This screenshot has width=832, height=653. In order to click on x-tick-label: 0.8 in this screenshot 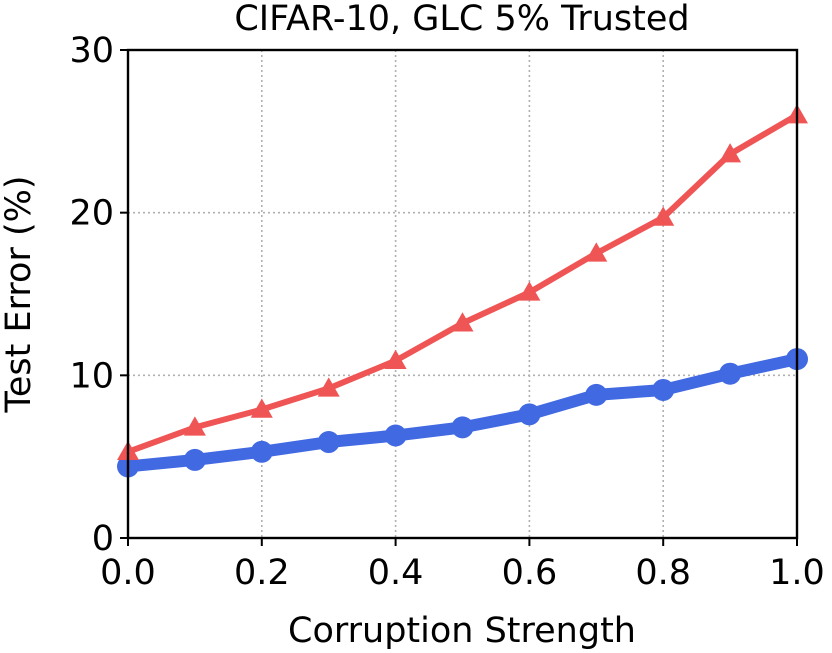, I will do `click(663, 573)`.